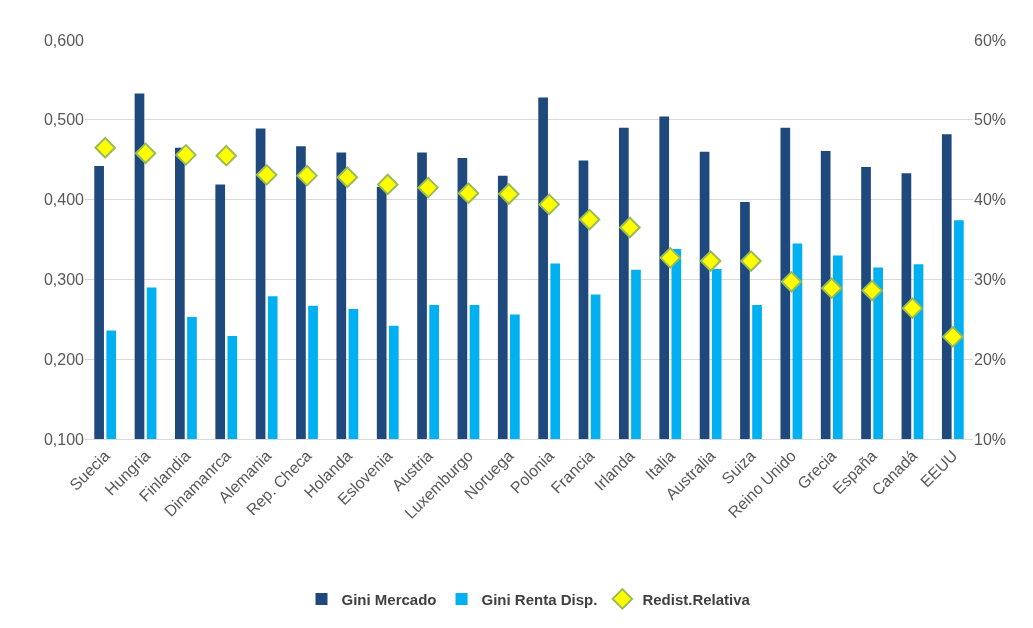  I want to click on y-tick-label: 0,100, so click(64, 439).